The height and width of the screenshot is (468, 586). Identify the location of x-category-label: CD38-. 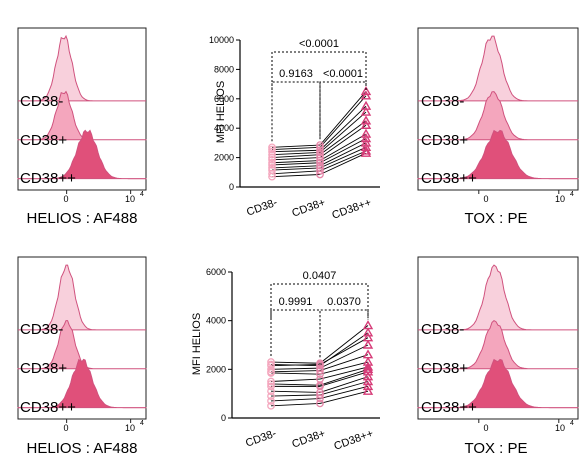
(262, 207).